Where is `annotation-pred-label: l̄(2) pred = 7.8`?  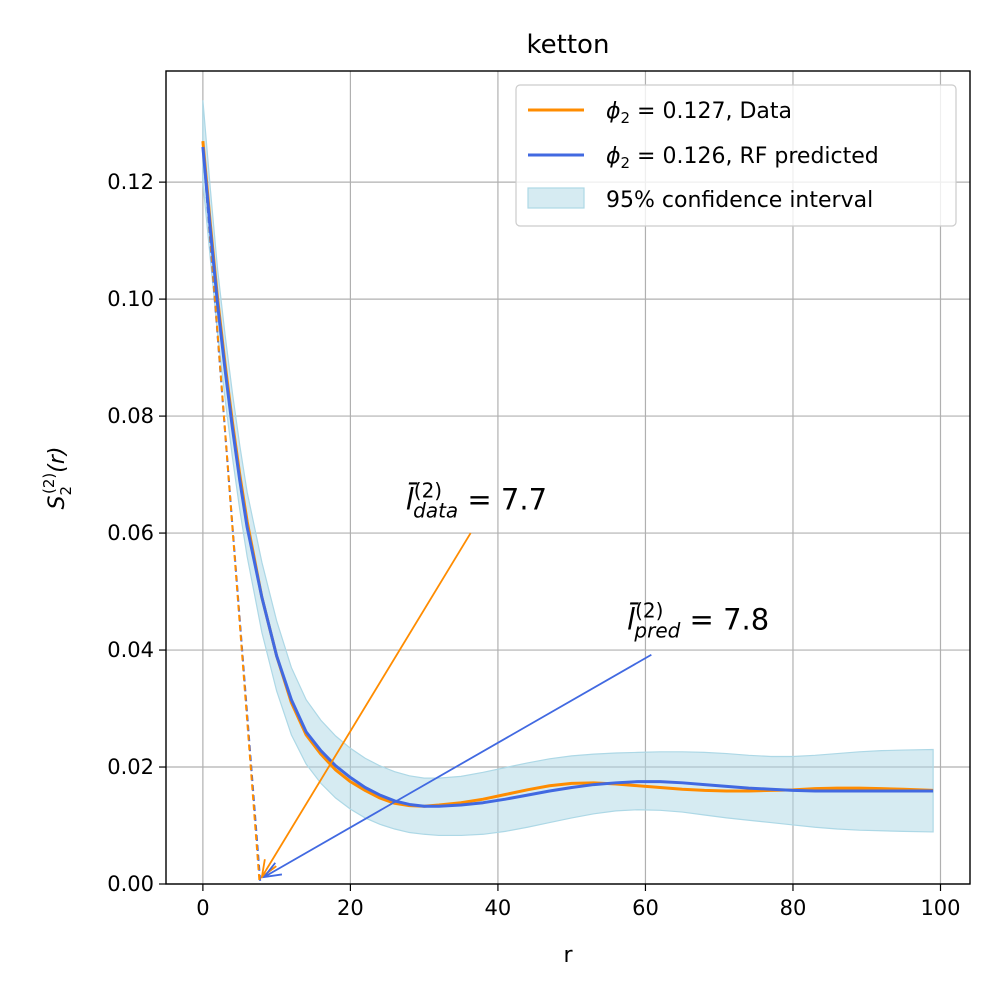 annotation-pred-label: l̄(2) pred = 7.8 is located at coordinates (698, 621).